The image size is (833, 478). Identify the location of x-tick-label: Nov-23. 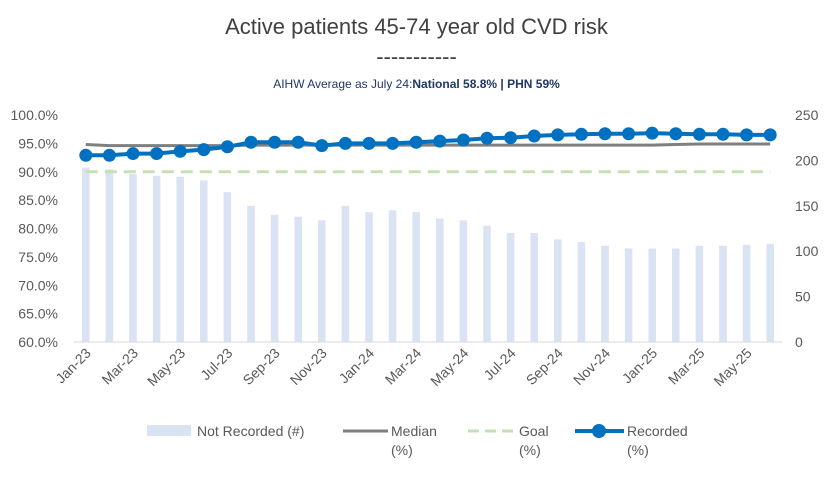
(308, 366).